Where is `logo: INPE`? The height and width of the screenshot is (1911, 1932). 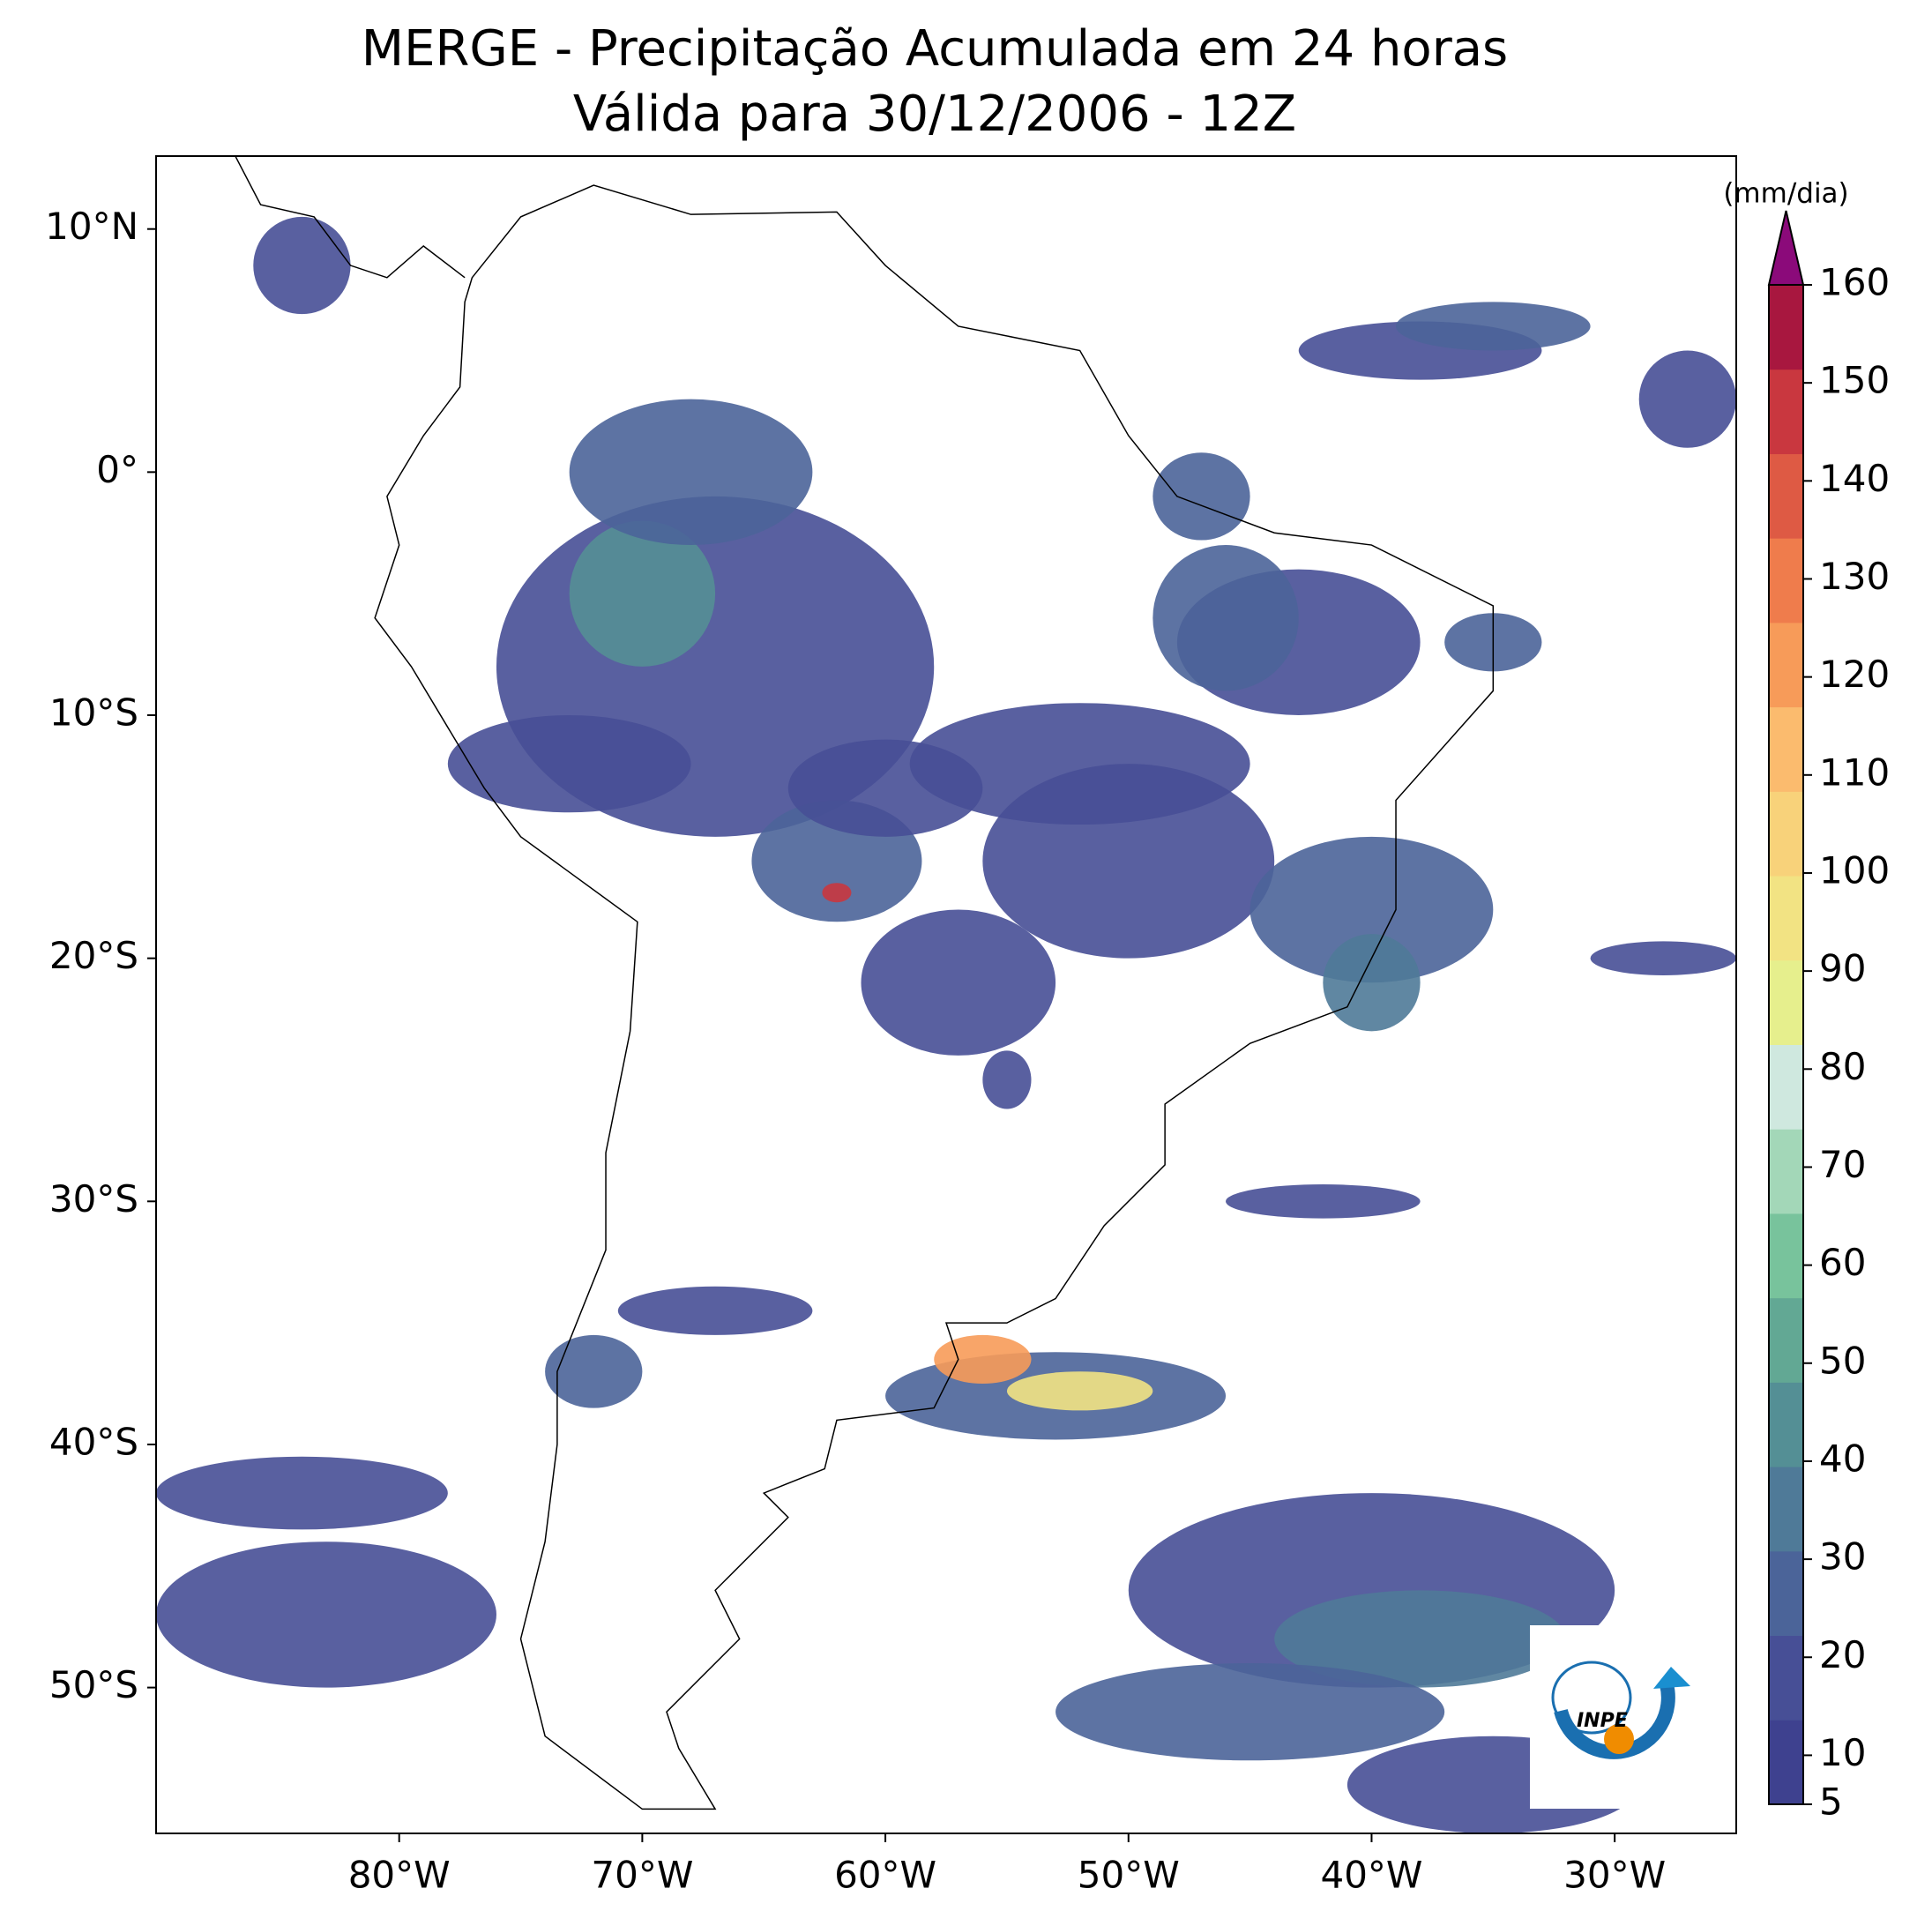
logo: INPE is located at coordinates (1624, 1717).